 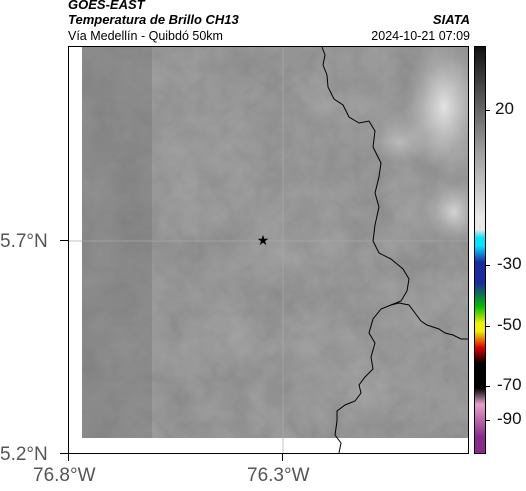 What do you see at coordinates (509, 384) in the screenshot?
I see `colorbar-label-minus70: -70` at bounding box center [509, 384].